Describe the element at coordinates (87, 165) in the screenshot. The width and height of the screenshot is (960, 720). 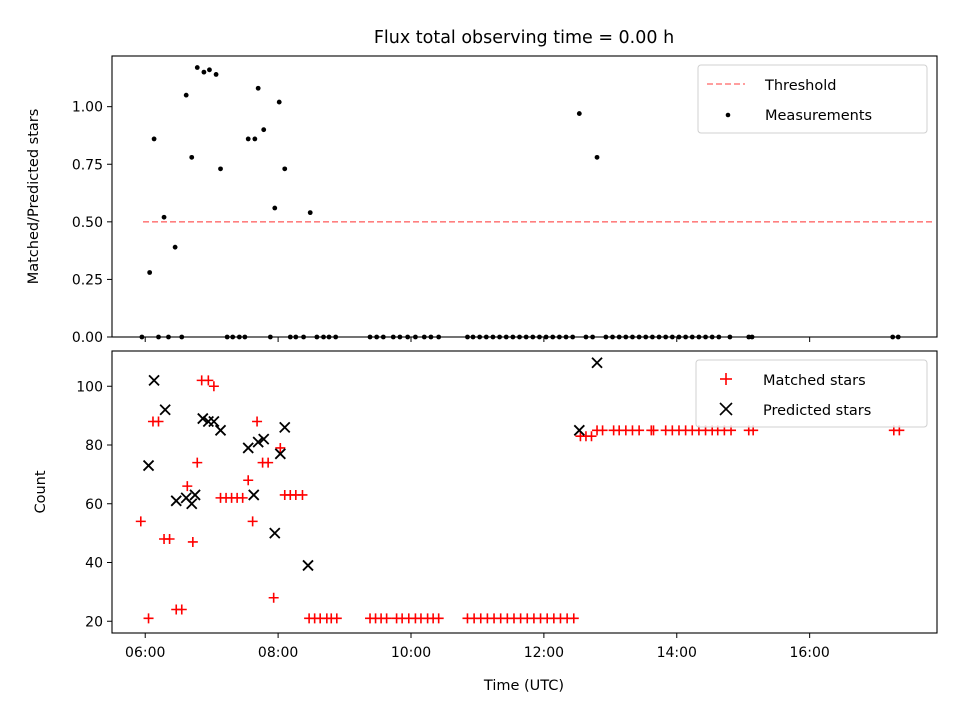
I see `top-y-tick-label: 0.75` at that location.